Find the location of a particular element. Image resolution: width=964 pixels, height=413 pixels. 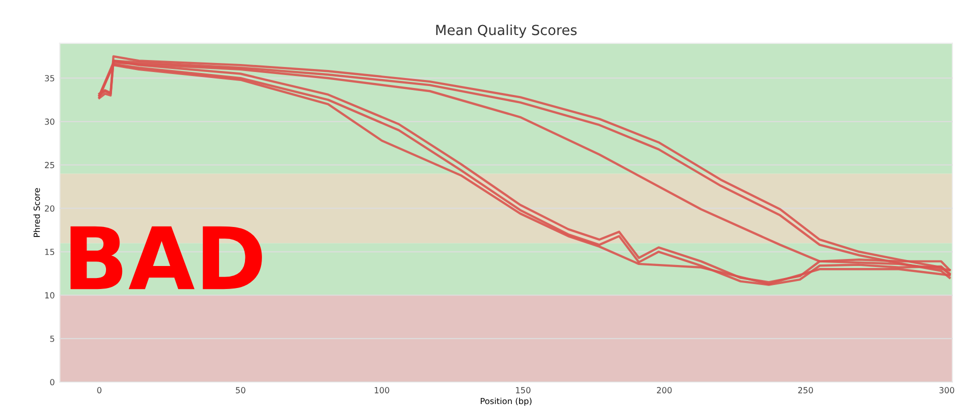

y-axis-title: Phred Score is located at coordinates (36, 212).